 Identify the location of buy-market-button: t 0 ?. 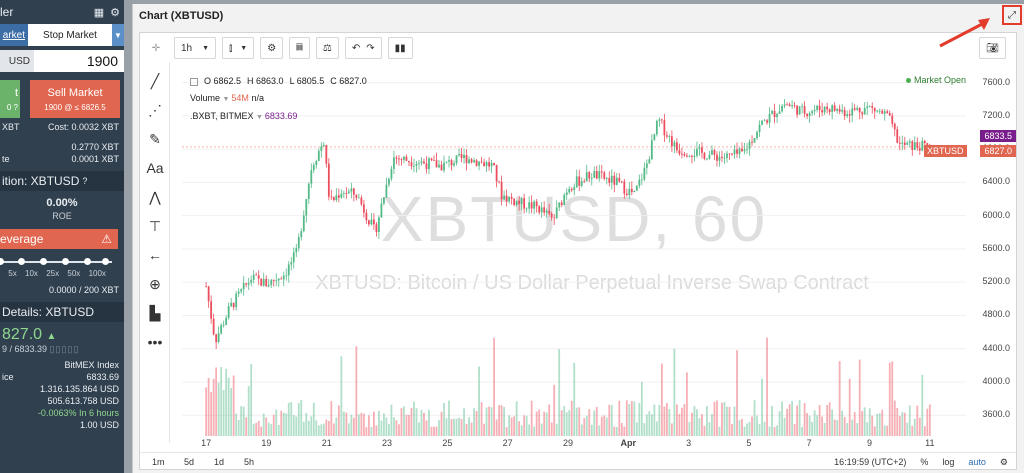
(10, 99).